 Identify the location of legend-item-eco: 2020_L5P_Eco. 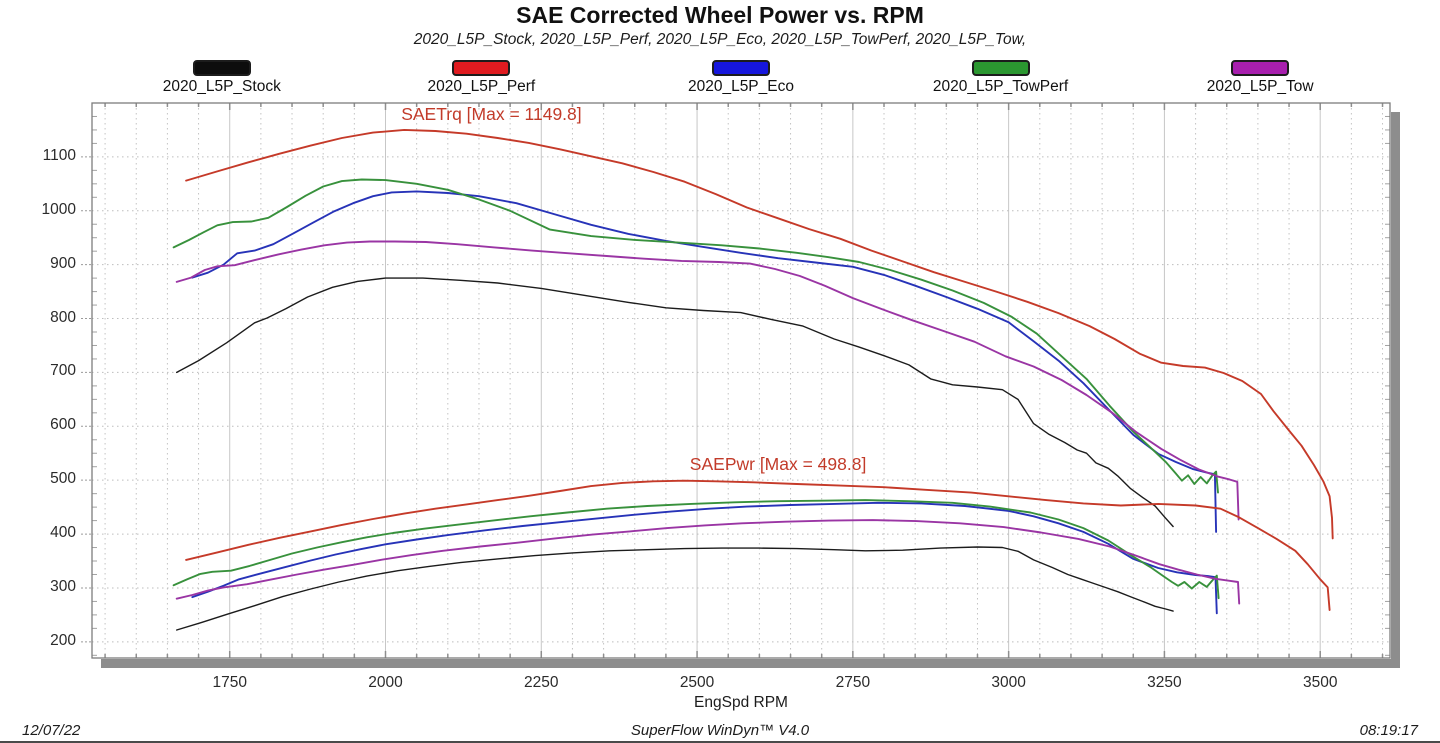
(741, 82).